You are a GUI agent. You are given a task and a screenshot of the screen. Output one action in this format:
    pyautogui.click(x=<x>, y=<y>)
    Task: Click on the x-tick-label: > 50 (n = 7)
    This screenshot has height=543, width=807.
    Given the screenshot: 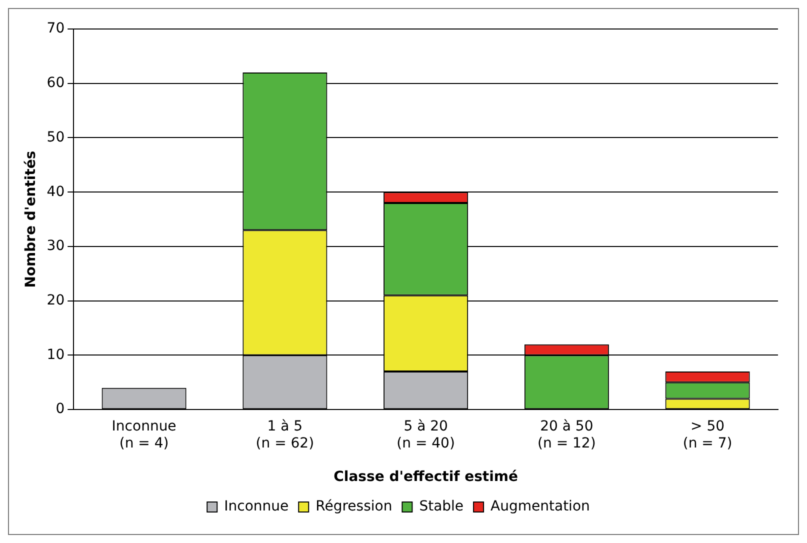 What is the action you would take?
    pyautogui.click(x=707, y=435)
    